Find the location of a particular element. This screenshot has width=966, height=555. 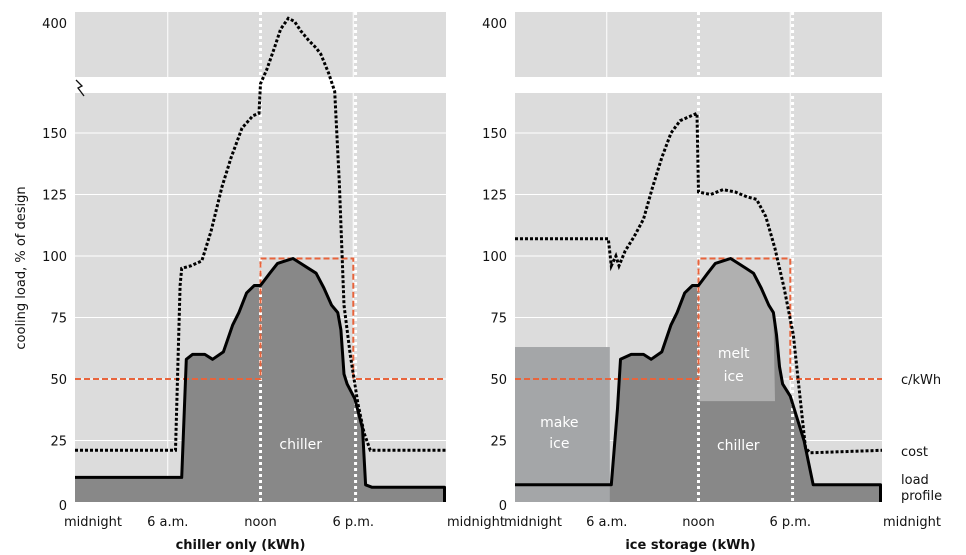

legend-label-price: c/kWh is located at coordinates (921, 380).